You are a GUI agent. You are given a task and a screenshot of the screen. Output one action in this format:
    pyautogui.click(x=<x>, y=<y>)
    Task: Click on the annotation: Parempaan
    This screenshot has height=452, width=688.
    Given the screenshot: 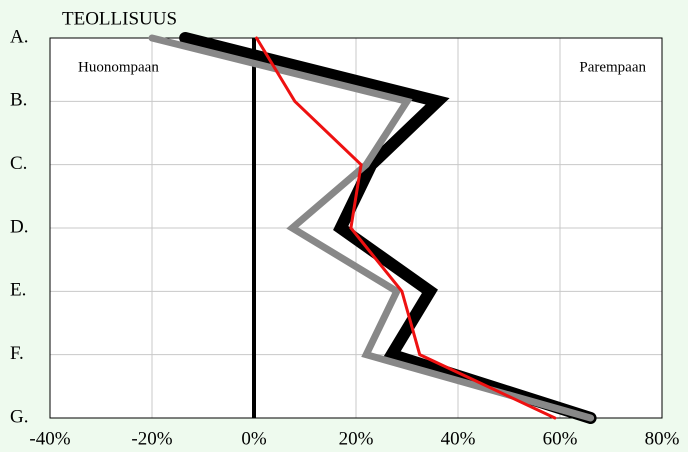 What is the action you would take?
    pyautogui.click(x=612, y=67)
    